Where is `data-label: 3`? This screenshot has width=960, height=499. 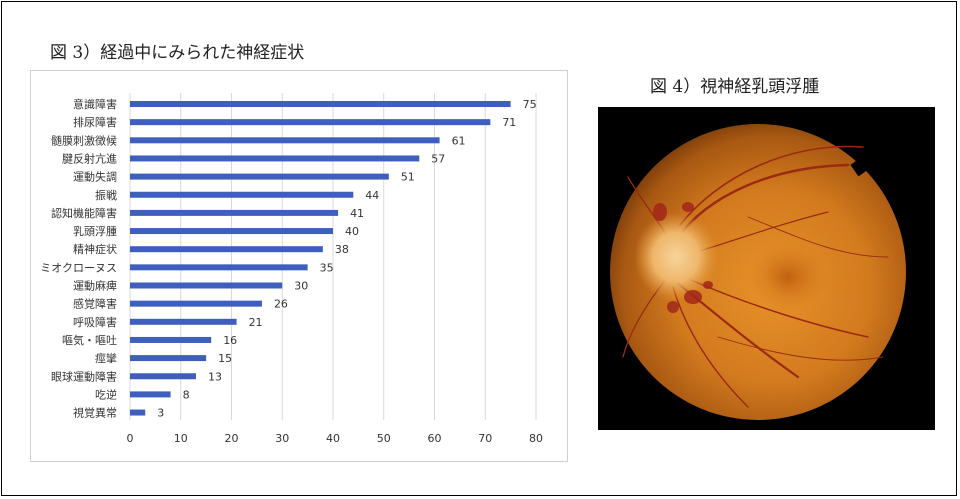 data-label: 3 is located at coordinates (160, 413).